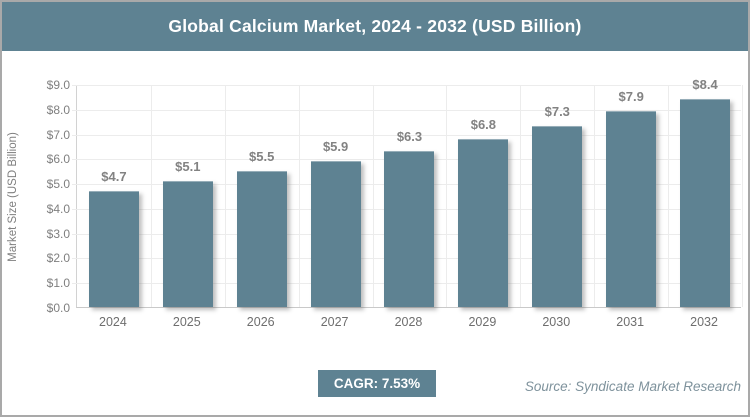  I want to click on y-axis-tick-labels: $0.0 $1.0 $2.0 $3.0 $4.0 $5.0 $6.0 $7.0 $8.0 $9.0, so click(49, 196).